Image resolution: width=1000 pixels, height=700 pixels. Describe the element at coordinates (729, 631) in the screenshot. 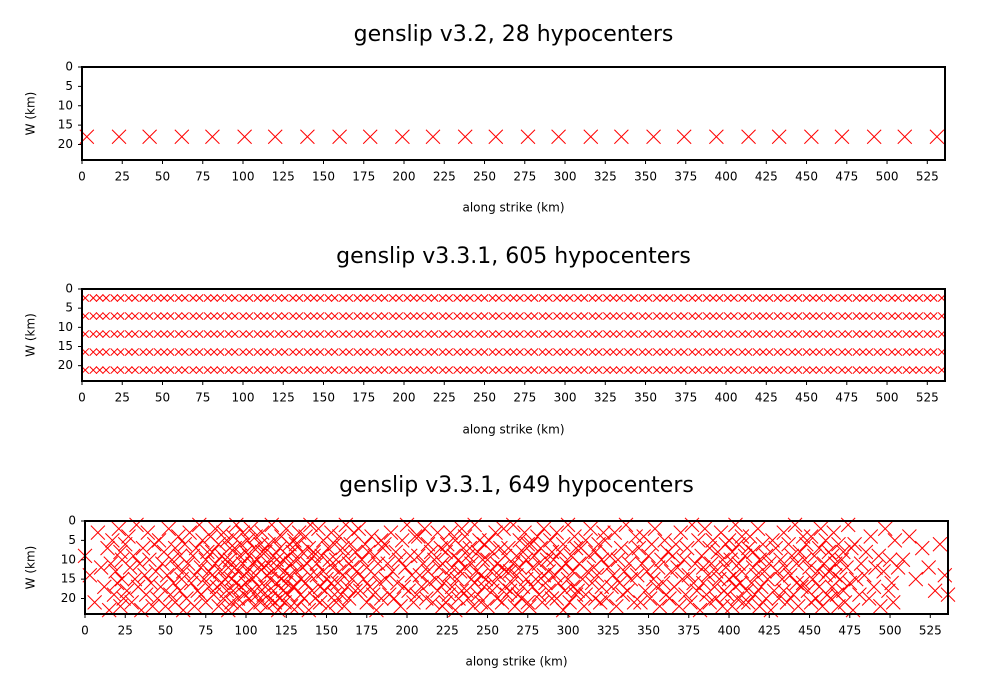

I see `x-tick-label: 400` at that location.